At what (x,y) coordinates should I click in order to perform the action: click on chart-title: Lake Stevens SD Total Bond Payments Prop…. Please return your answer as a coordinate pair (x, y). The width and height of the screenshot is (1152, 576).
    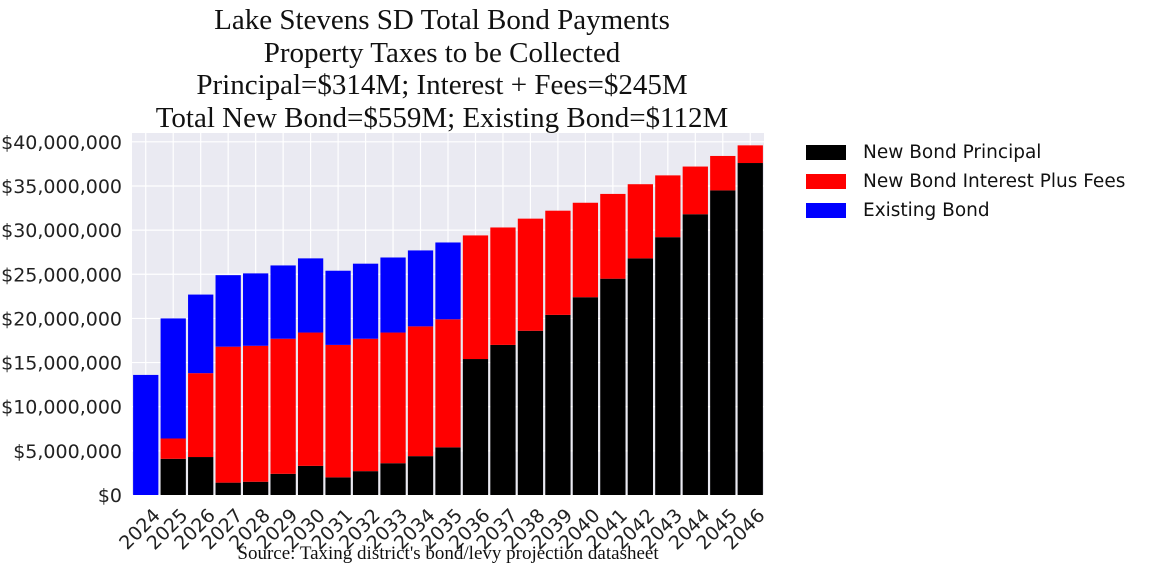
    Looking at the image, I should click on (442, 69).